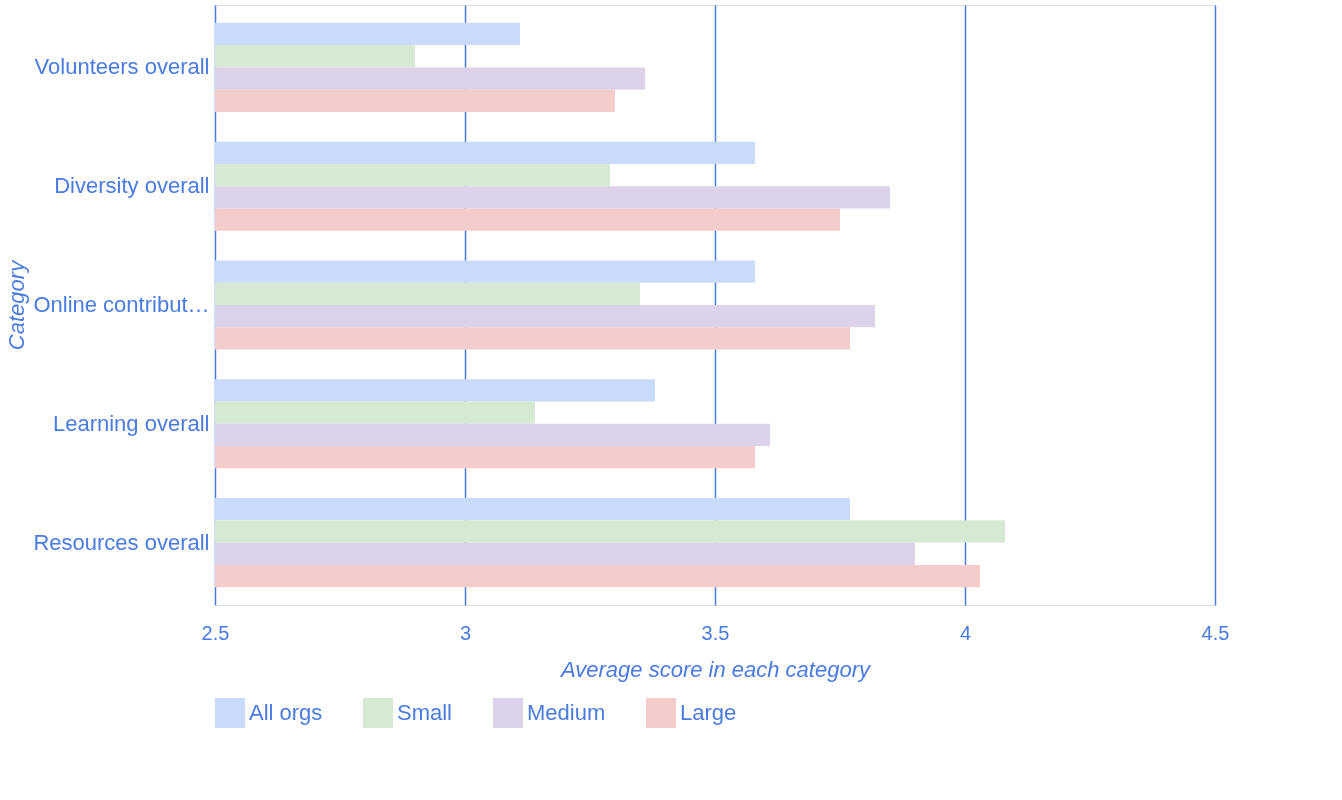 Image resolution: width=1342 pixels, height=800 pixels. I want to click on x-tick-label: 4, so click(965, 632).